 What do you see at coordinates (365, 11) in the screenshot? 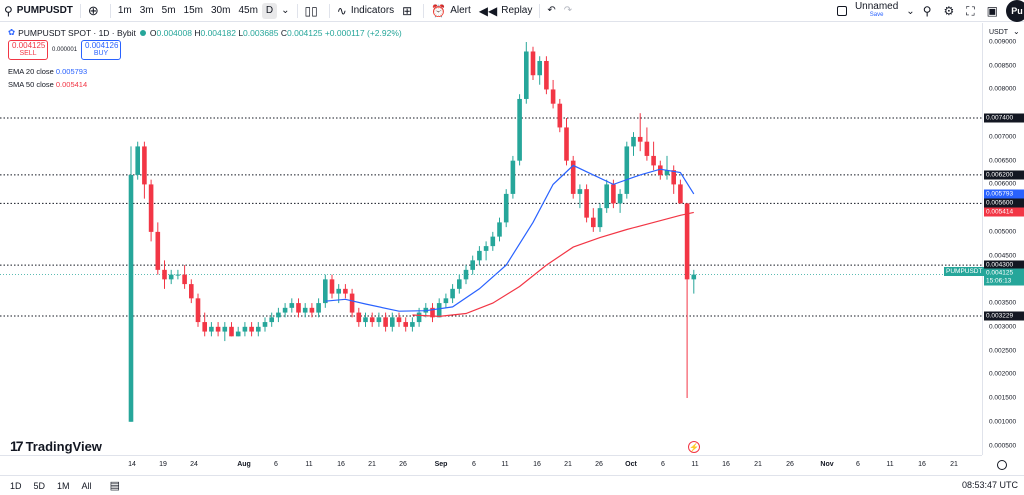
I see `indicators-button: ∿ Indicators` at bounding box center [365, 11].